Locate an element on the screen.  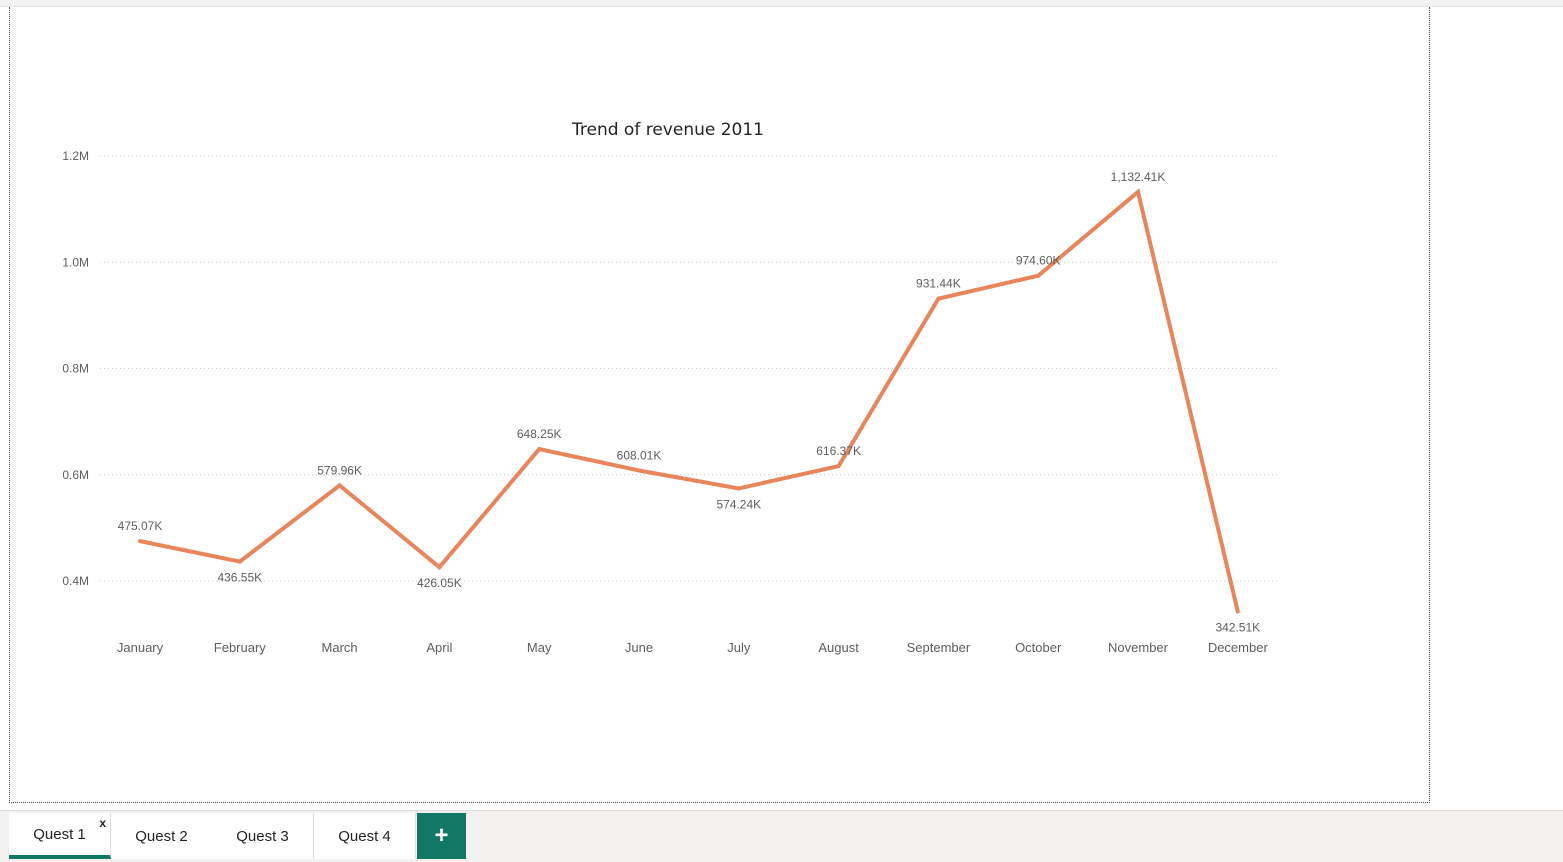
x-tick-label: July is located at coordinates (739, 647).